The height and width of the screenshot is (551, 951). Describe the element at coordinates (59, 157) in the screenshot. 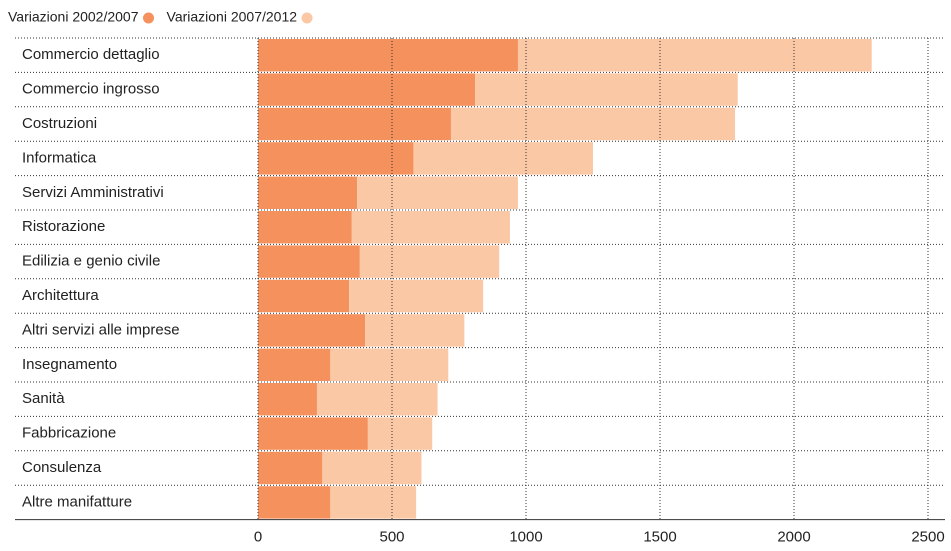

I see `category-label: Informatica` at that location.